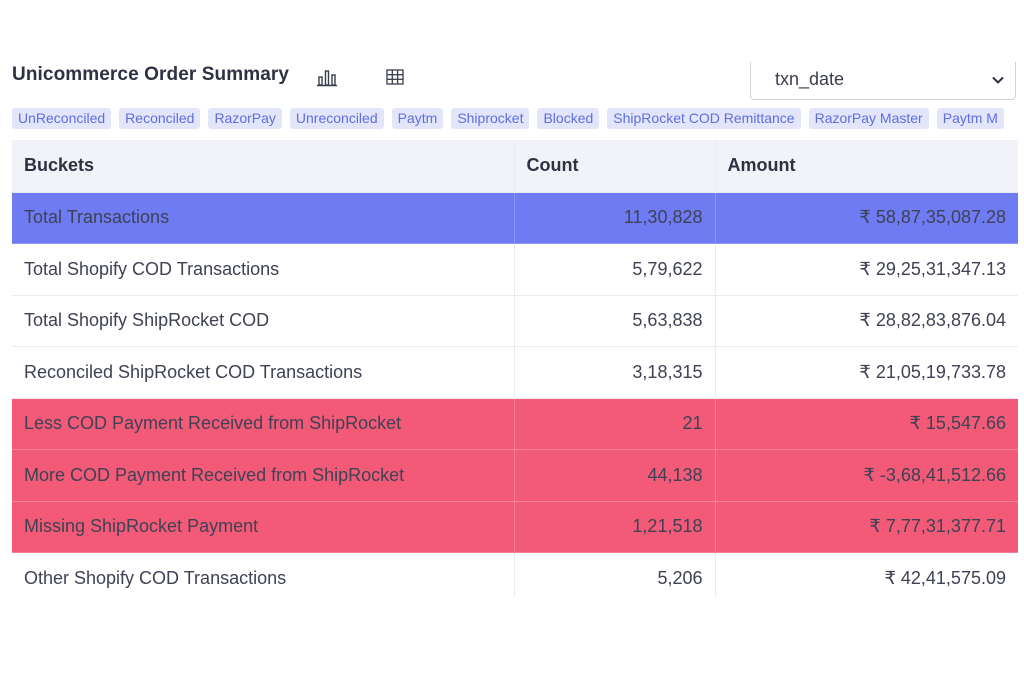 The width and height of the screenshot is (1024, 683). What do you see at coordinates (810, 79) in the screenshot?
I see `select-value: txn_date` at bounding box center [810, 79].